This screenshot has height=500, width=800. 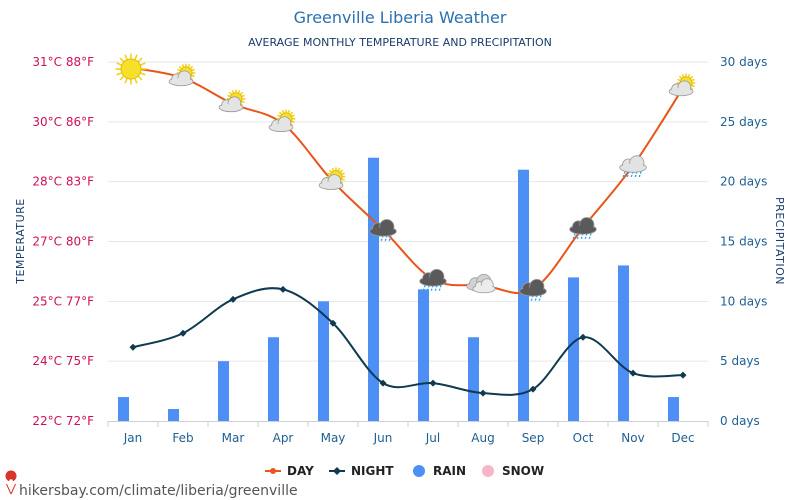 What do you see at coordinates (481, 283) in the screenshot?
I see `cloudy-icon` at bounding box center [481, 283].